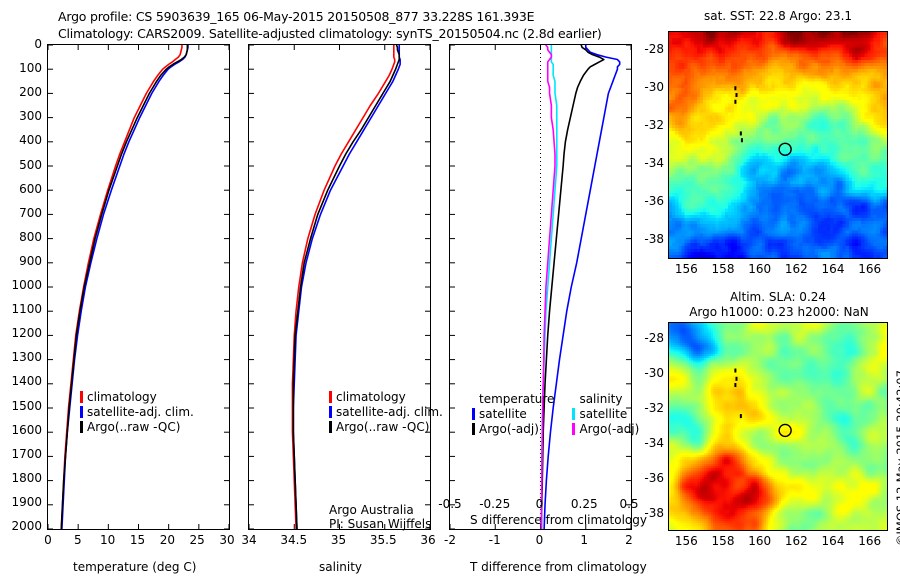  I want to click on legend-swatch-temp-argo-adj, so click(473, 428).